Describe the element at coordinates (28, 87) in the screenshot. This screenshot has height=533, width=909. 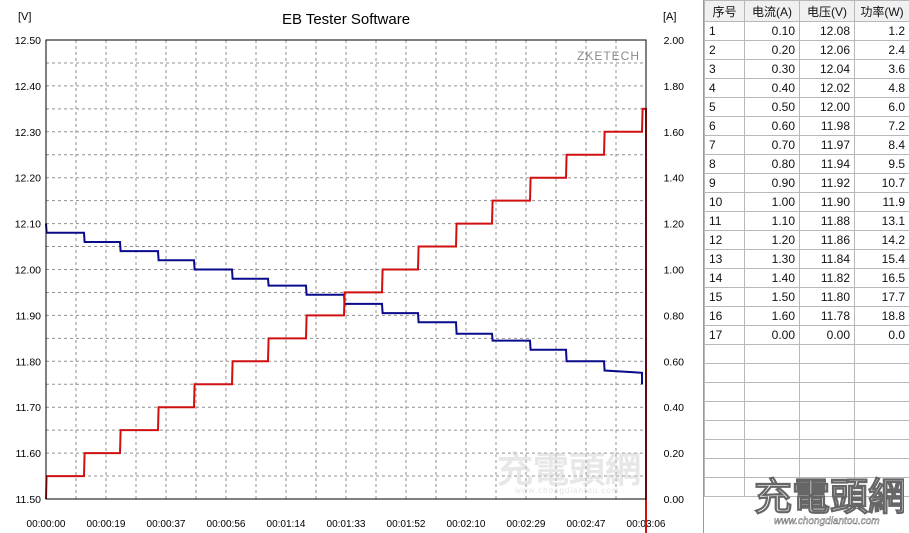
I see `left-axis-tick-label: 12.40` at that location.